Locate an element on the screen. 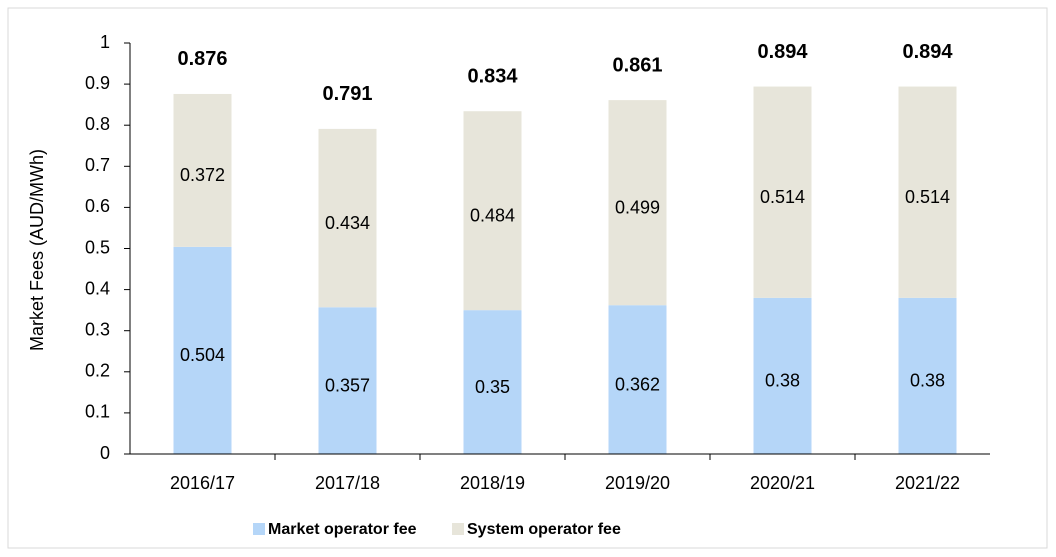 This screenshot has height=557, width=1056. legend-label: Market operator fee is located at coordinates (342, 529).